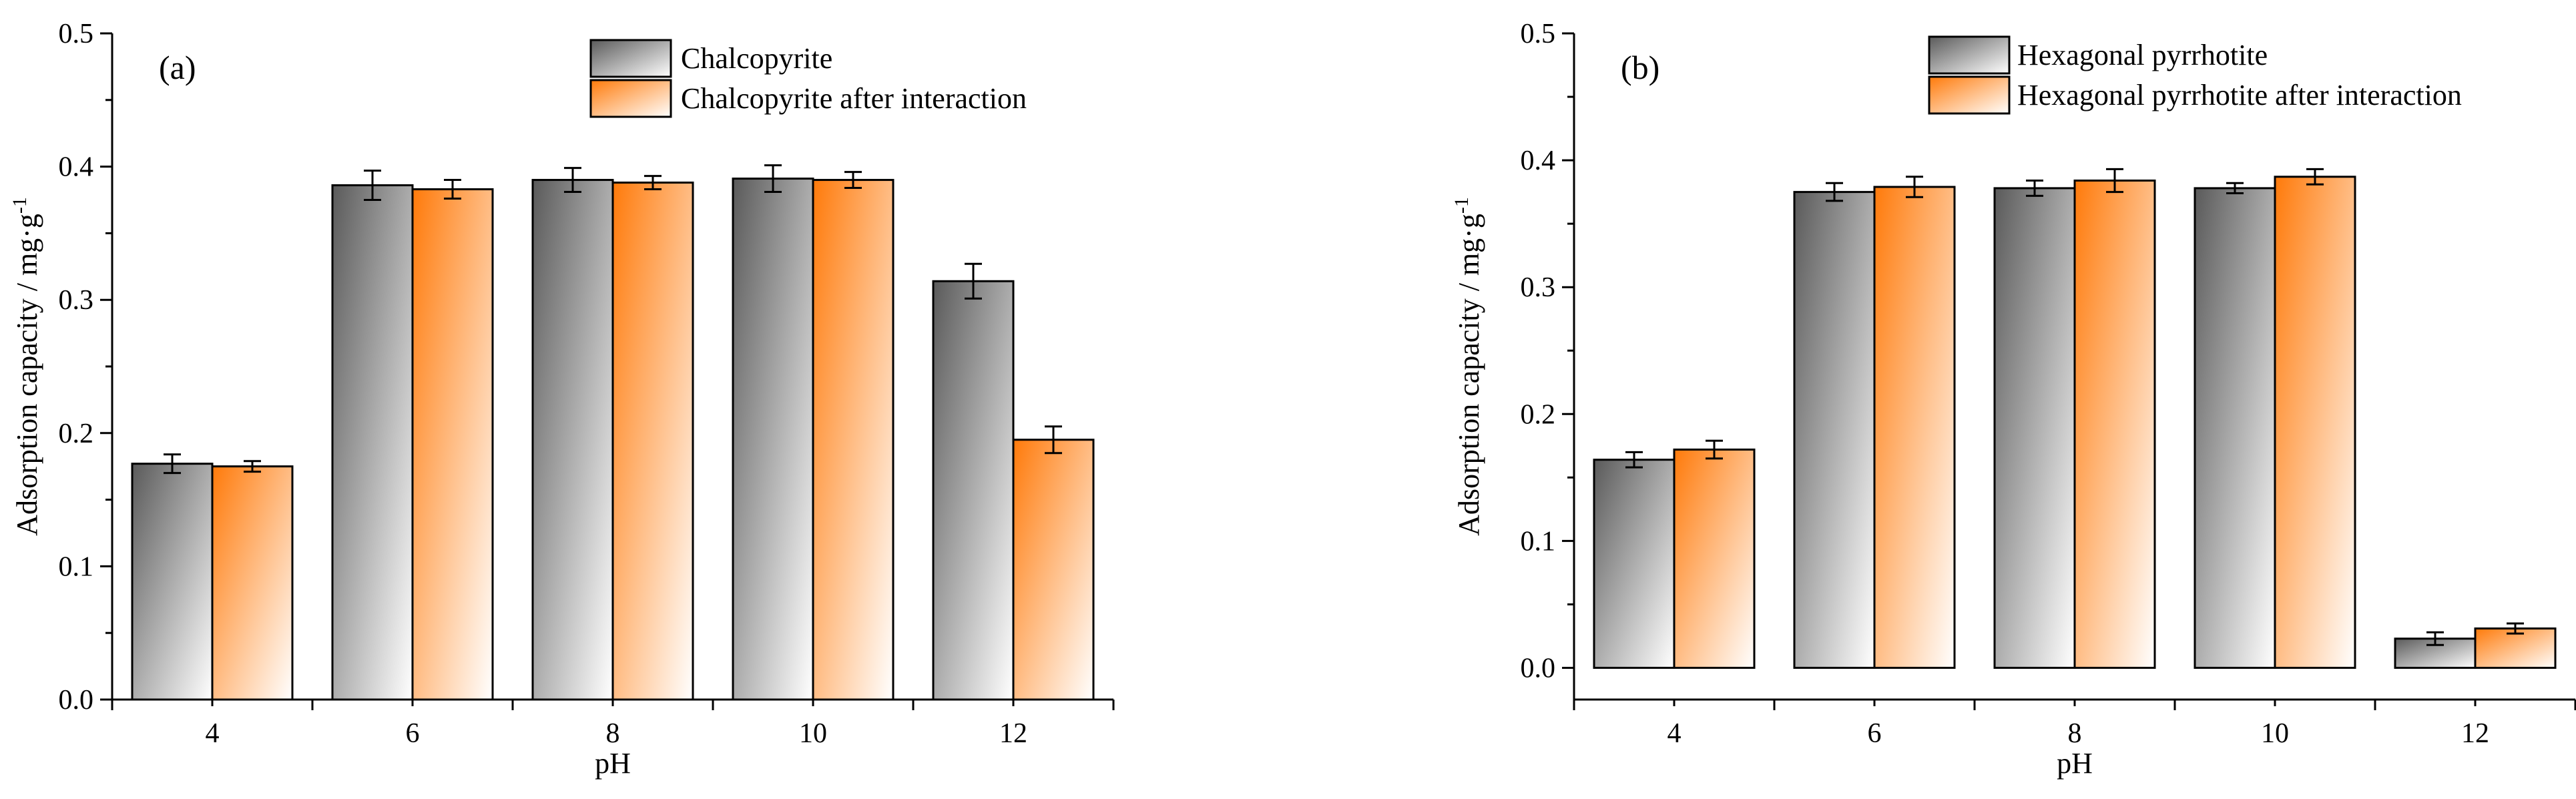 This screenshot has width=2576, height=799. I want to click on panel-label: (b), so click(1640, 67).